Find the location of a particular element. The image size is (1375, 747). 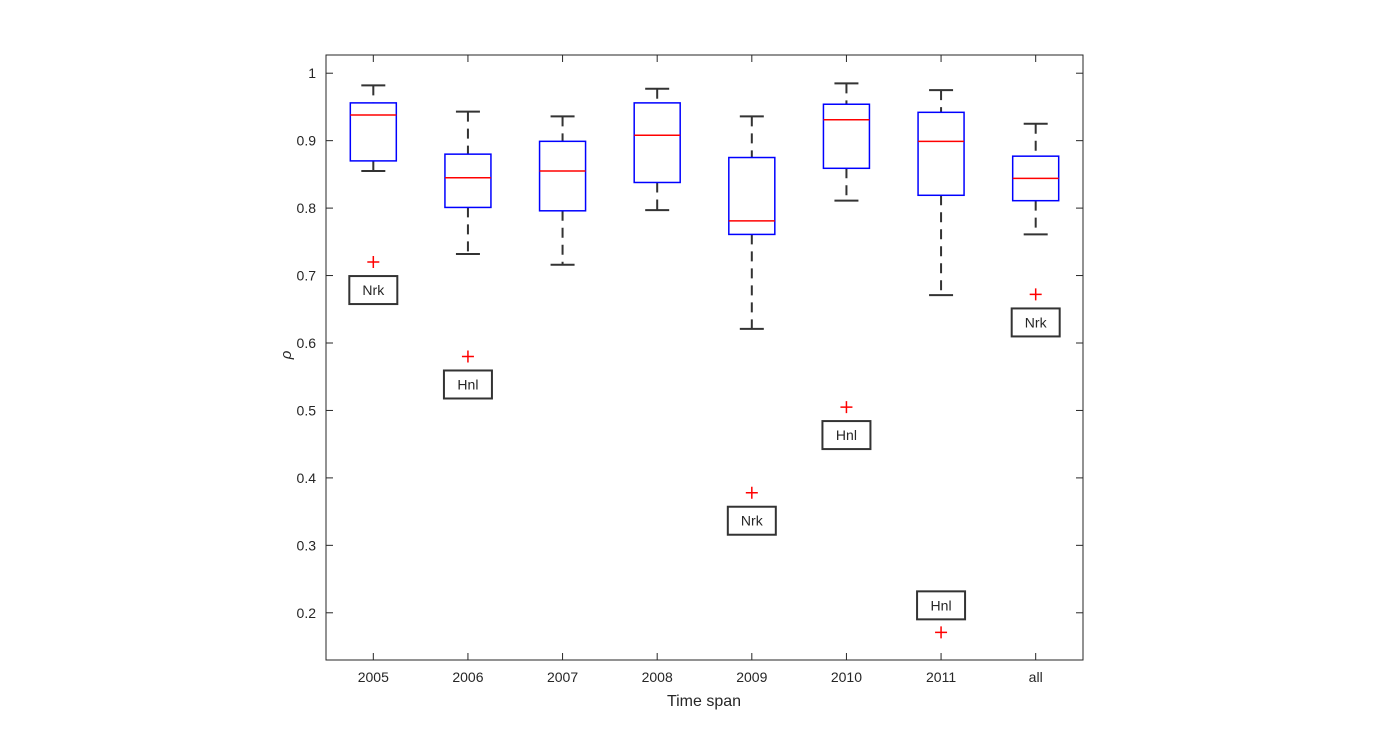

y-tick-label: 0.4 is located at coordinates (307, 478).